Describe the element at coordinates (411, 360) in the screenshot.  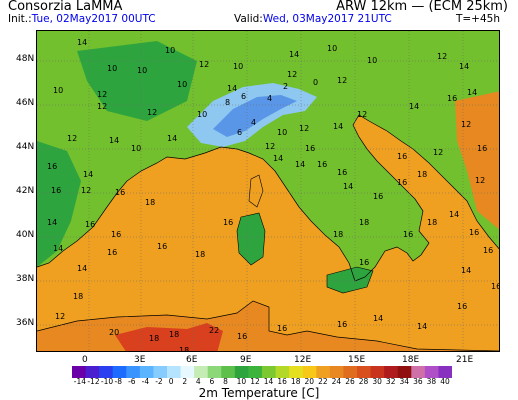
I see `lon-label: 18E` at that location.